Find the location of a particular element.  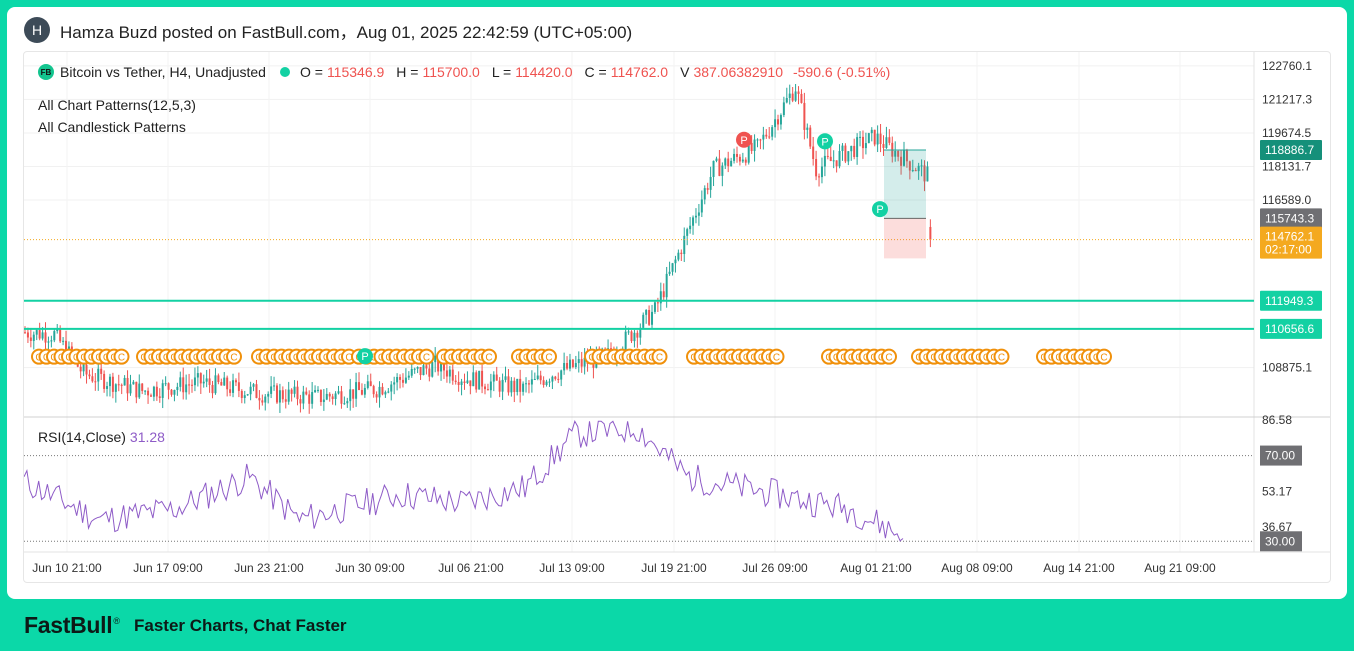

price-badge-label: 111949.3 is located at coordinates (1289, 301).